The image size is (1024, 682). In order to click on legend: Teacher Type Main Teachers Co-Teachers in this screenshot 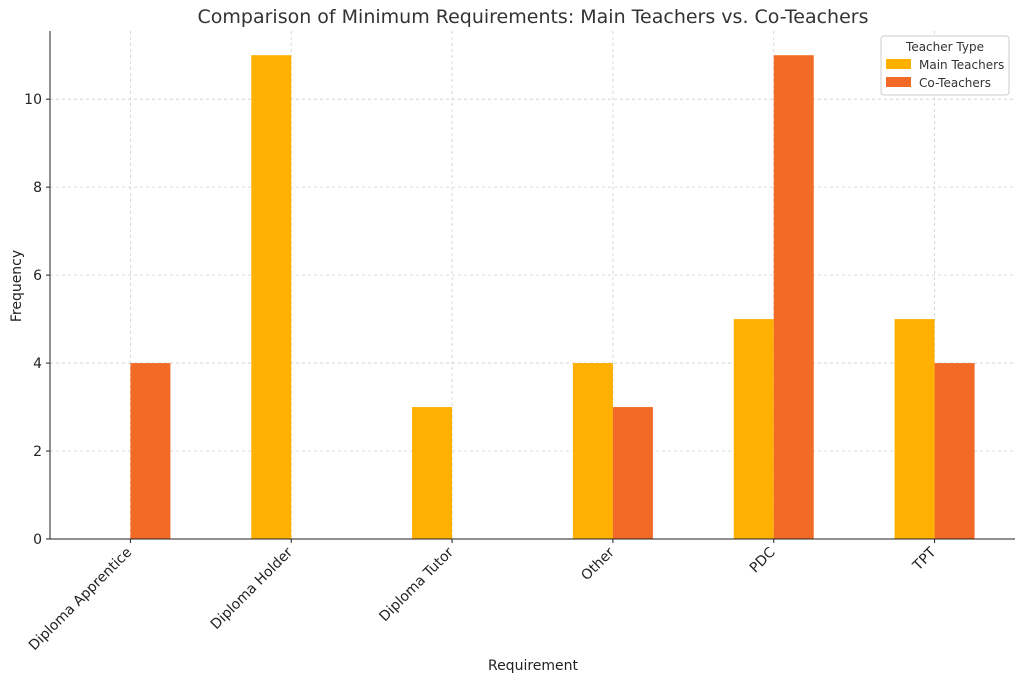, I will do `click(945, 65)`.